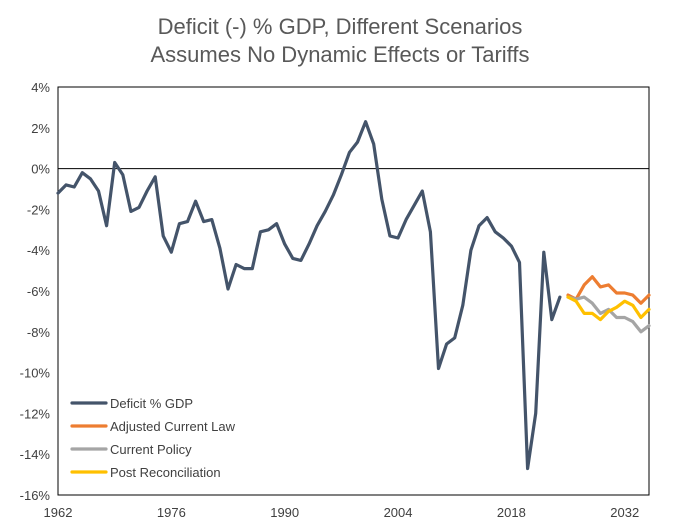  Describe the element at coordinates (40, 87) in the screenshot. I see `y-tick-label: 4%` at that location.